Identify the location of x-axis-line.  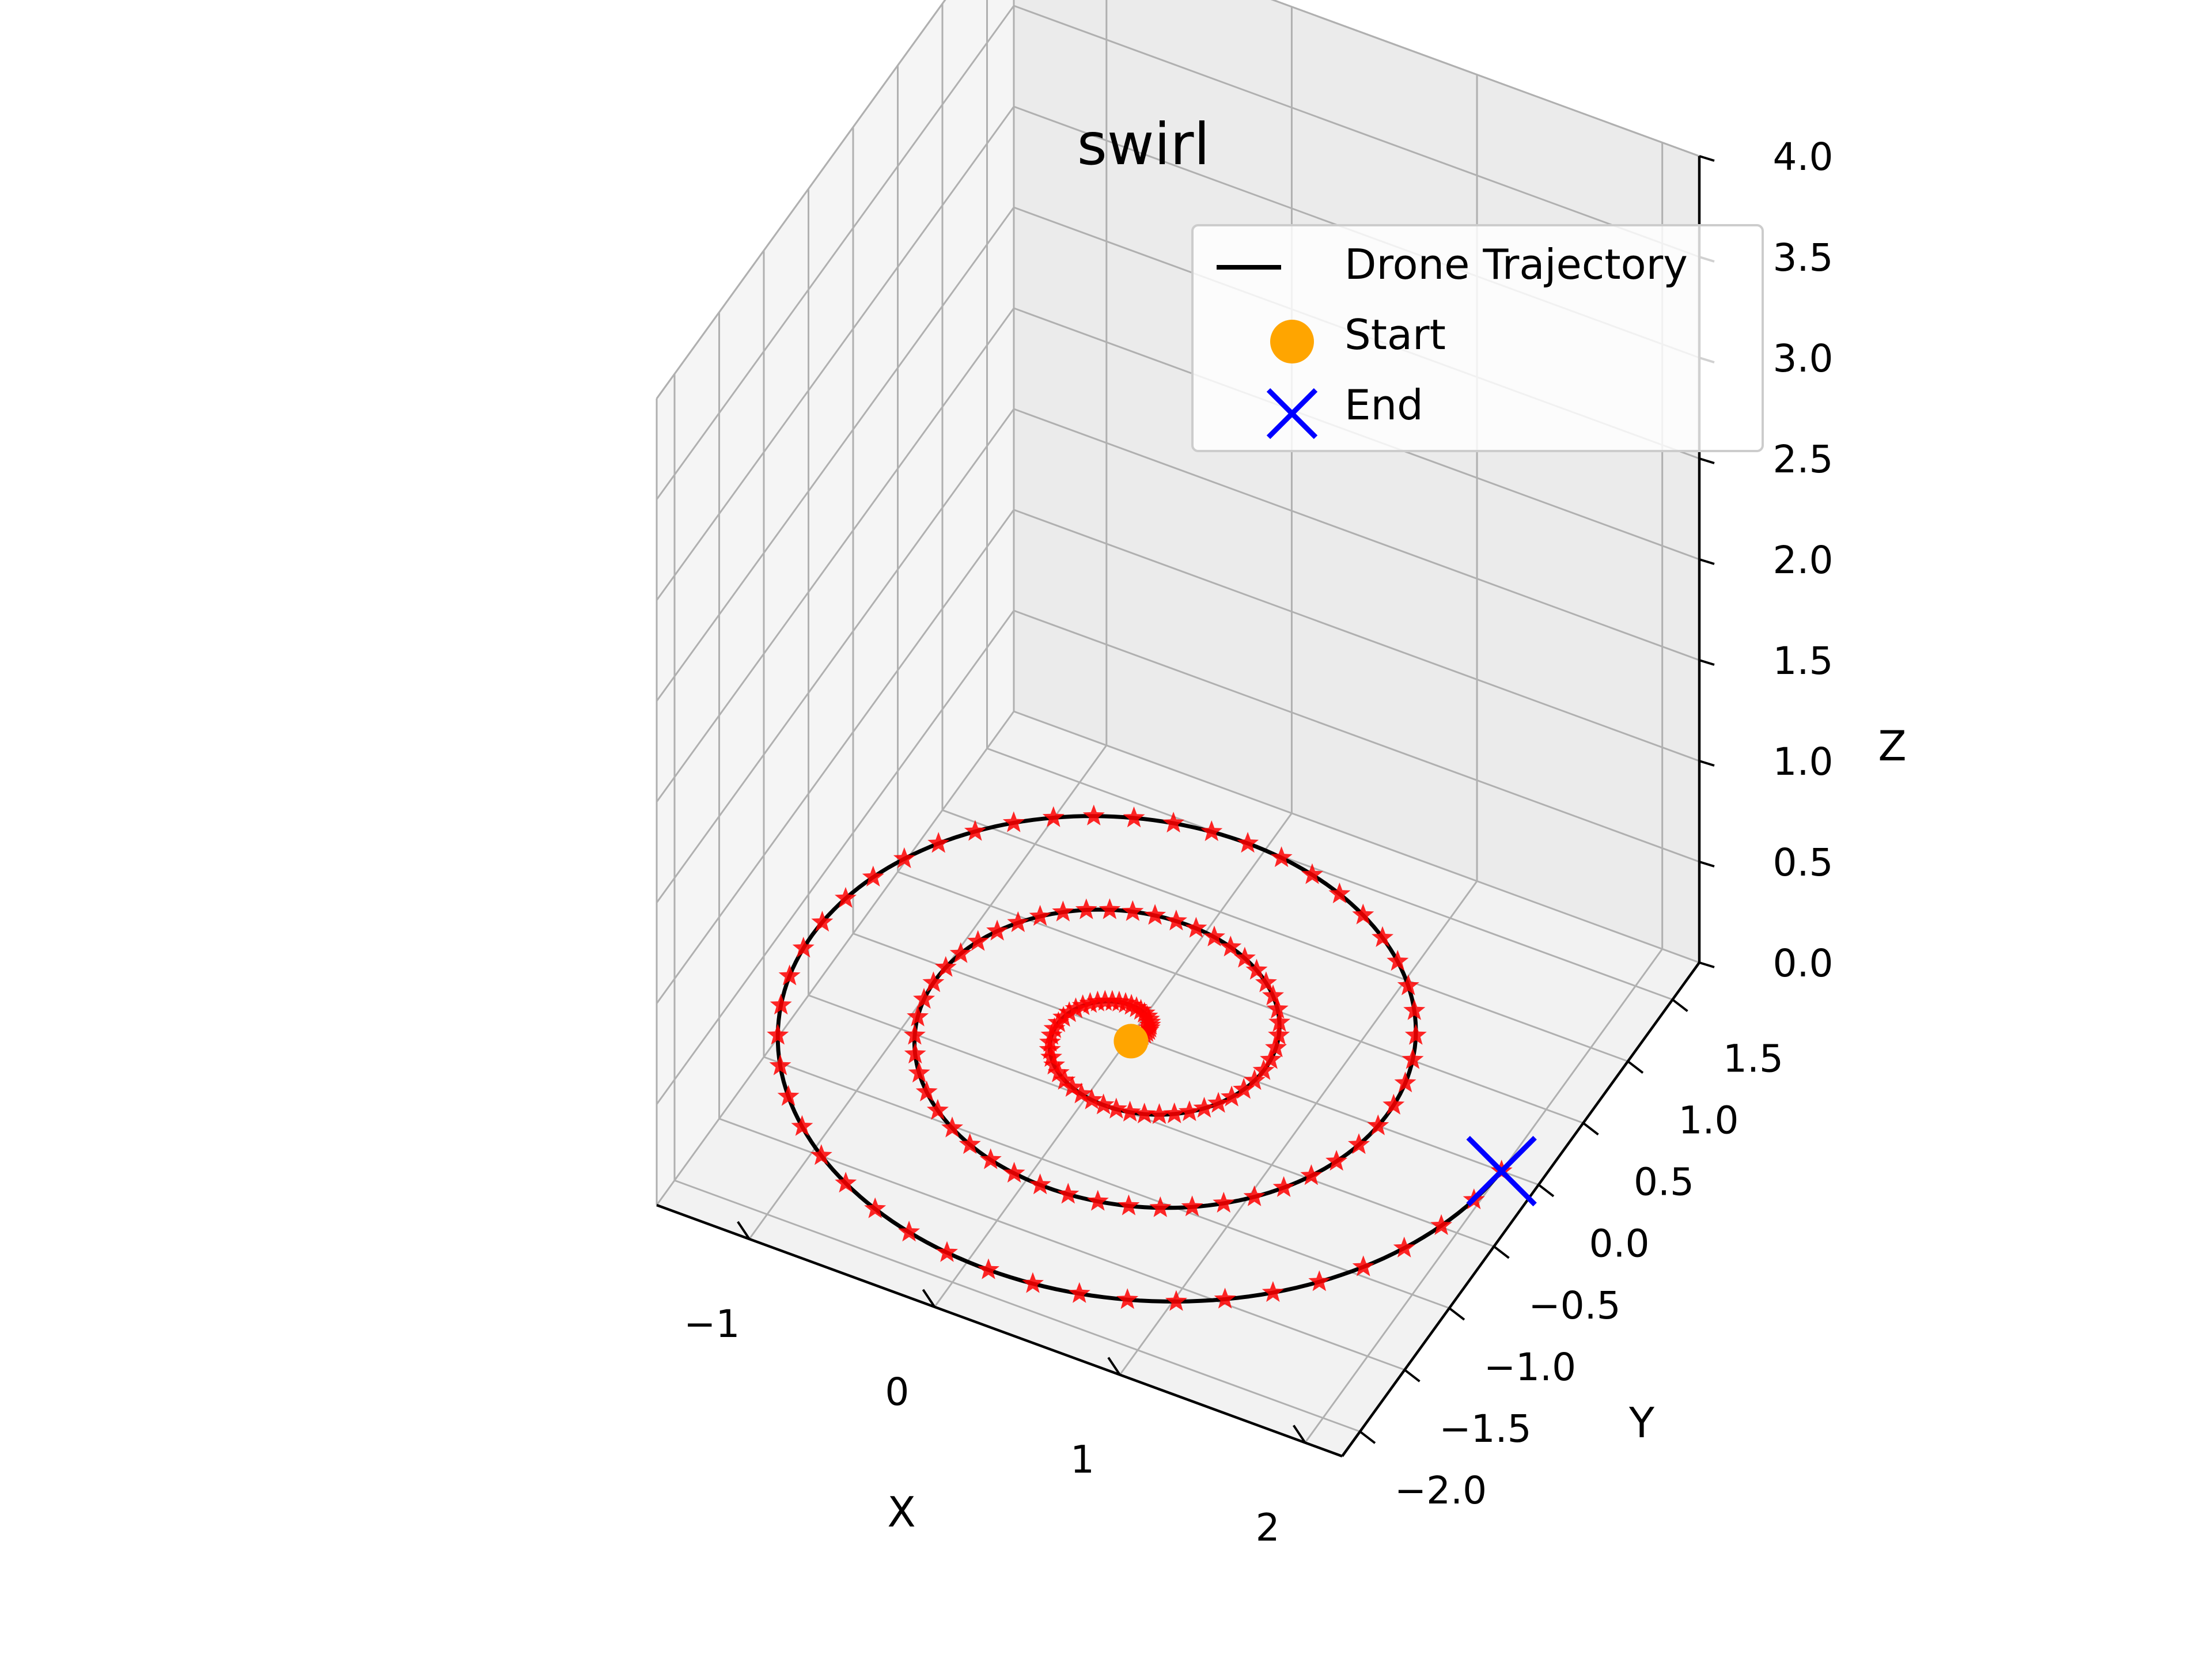
(999, 1330).